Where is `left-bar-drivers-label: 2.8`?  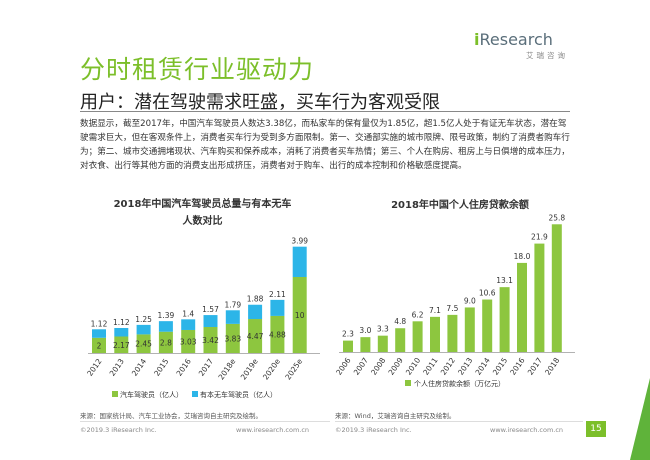
left-bar-drivers-label: 2.8 is located at coordinates (166, 342).